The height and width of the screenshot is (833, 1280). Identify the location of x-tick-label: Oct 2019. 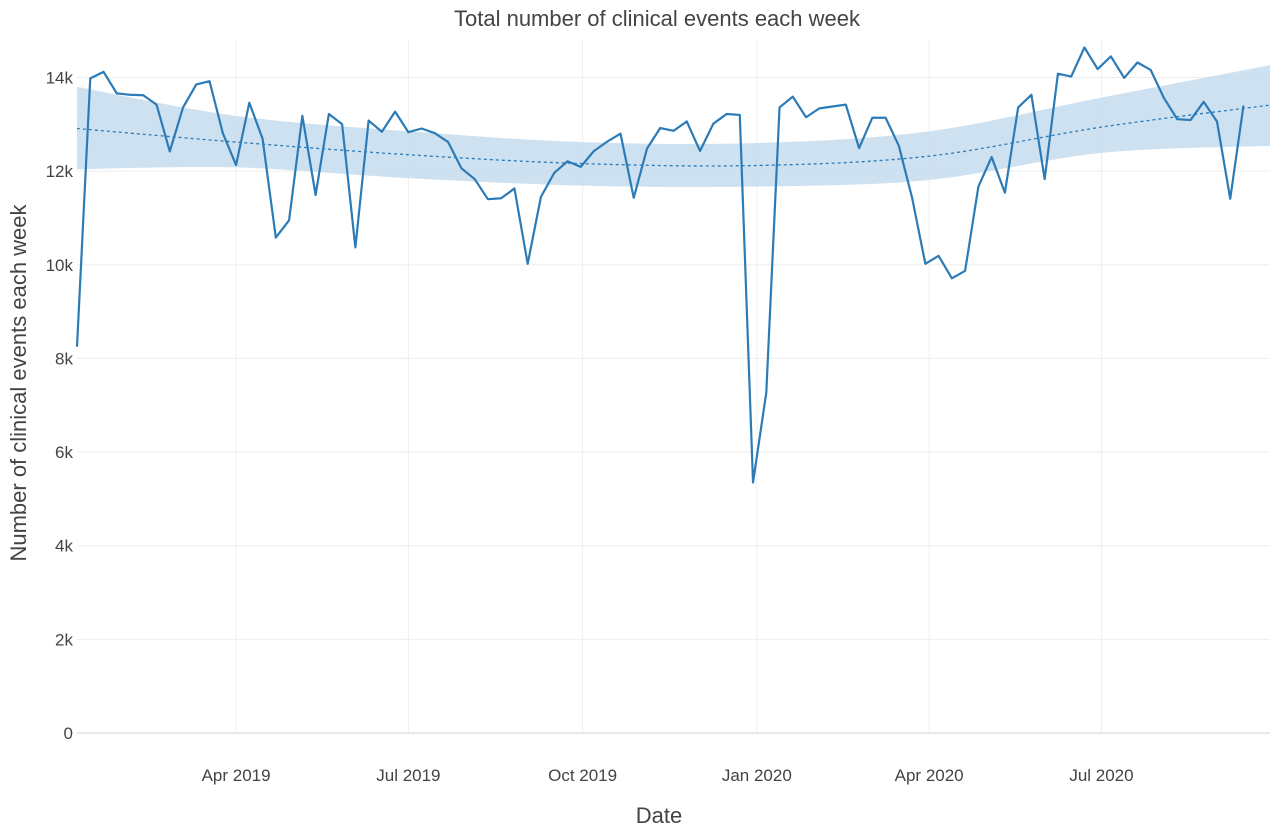
(582, 775).